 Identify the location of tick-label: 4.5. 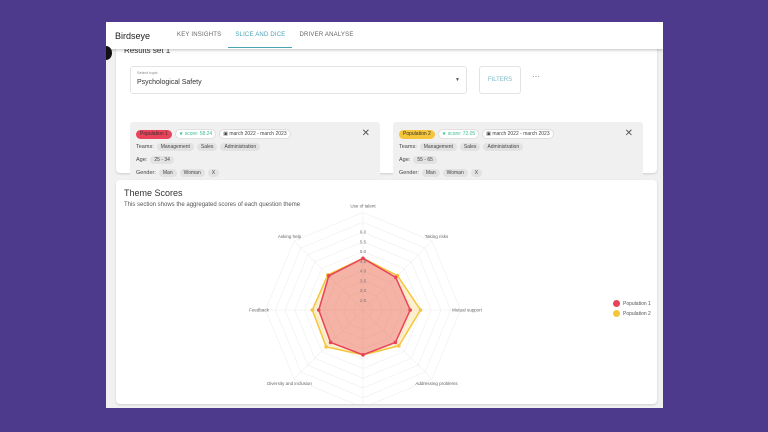
(363, 261).